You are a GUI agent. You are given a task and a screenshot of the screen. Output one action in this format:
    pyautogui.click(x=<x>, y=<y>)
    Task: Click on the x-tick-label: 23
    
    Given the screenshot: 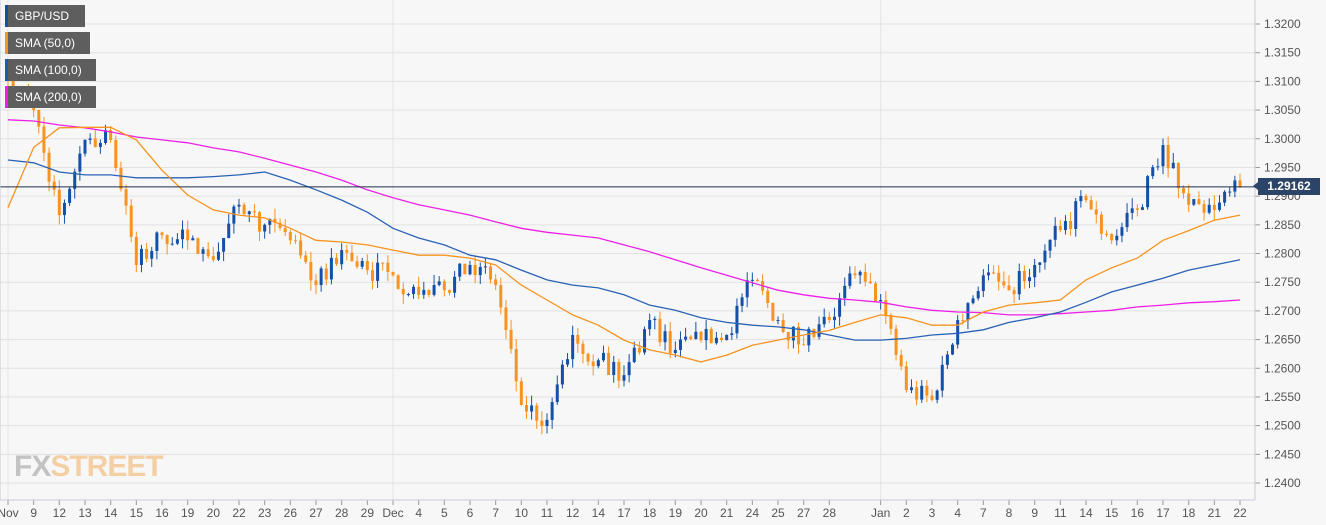 What is the action you would take?
    pyautogui.click(x=265, y=513)
    